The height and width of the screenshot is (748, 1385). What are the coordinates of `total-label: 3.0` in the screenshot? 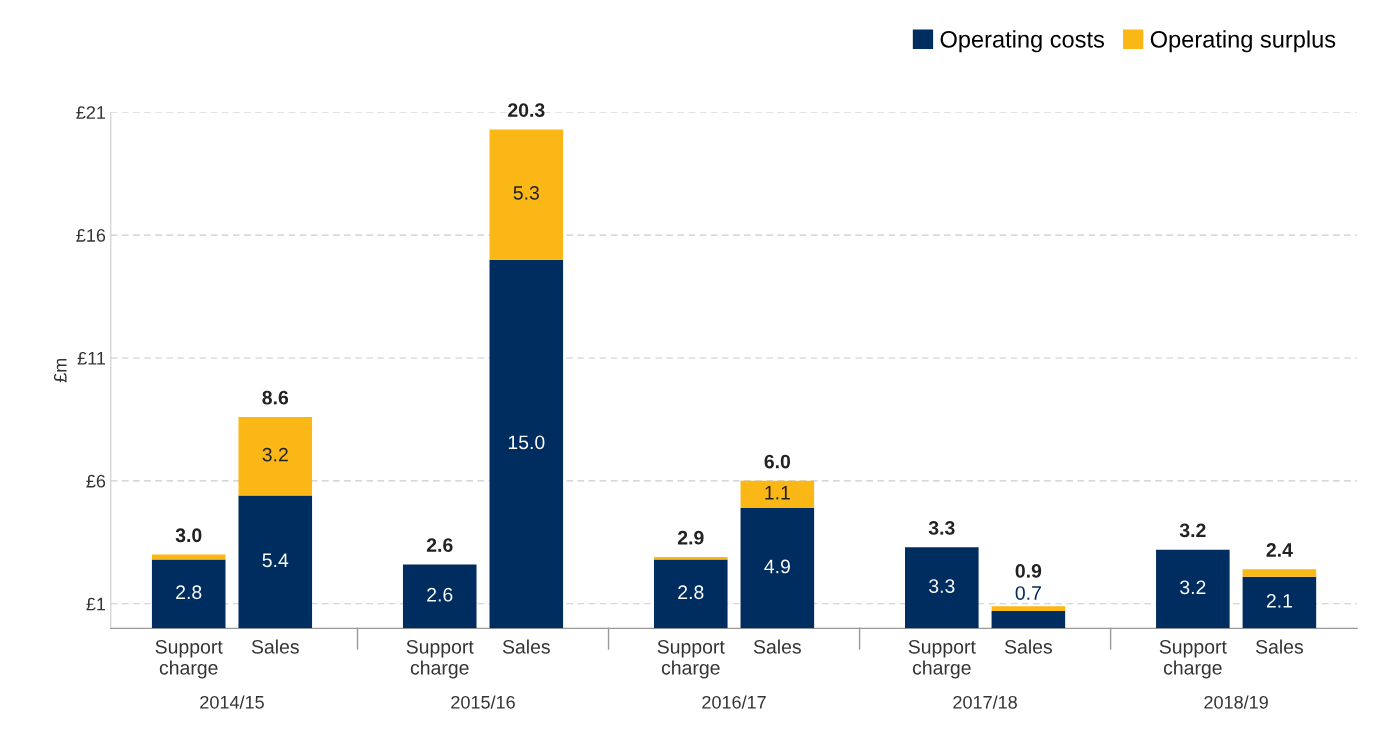 It's located at (188, 535).